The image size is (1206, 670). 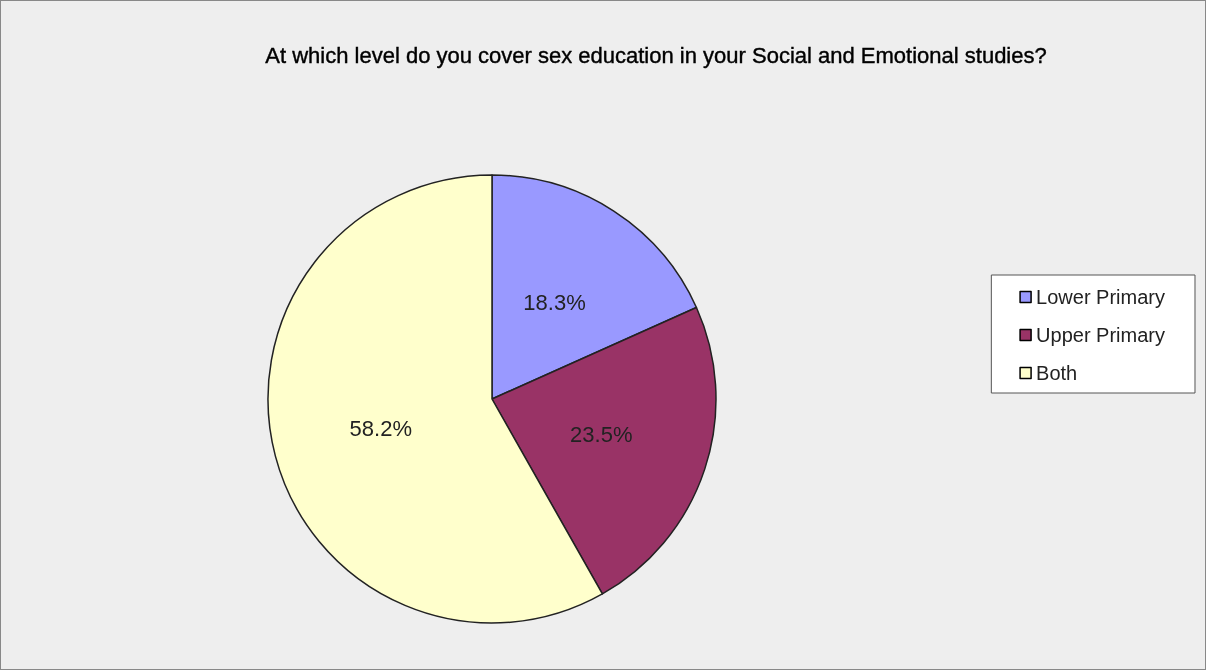 What do you see at coordinates (1057, 373) in the screenshot?
I see `legend-label: Both` at bounding box center [1057, 373].